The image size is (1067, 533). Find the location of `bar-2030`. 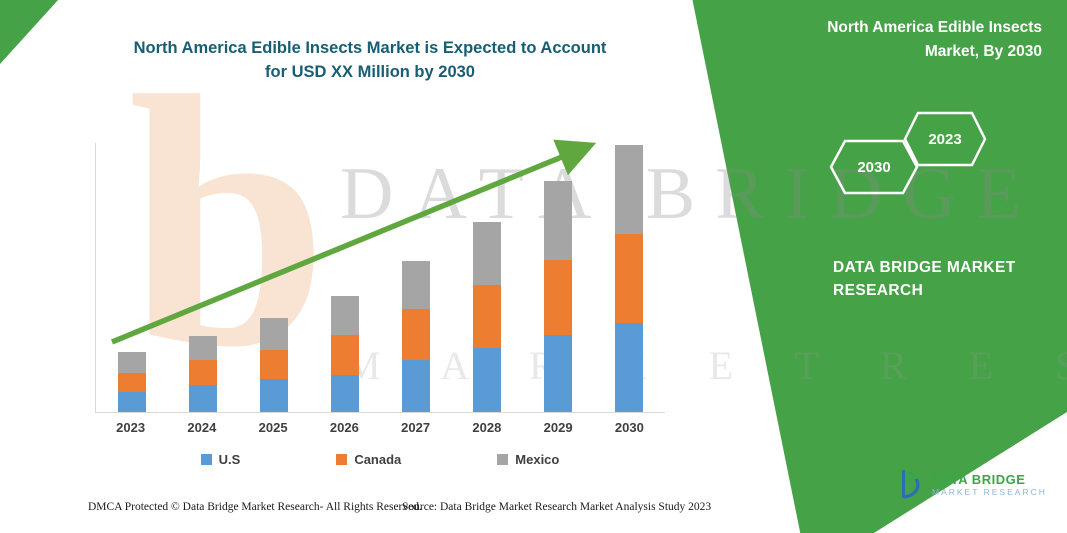

bar-2030 is located at coordinates (629, 278).